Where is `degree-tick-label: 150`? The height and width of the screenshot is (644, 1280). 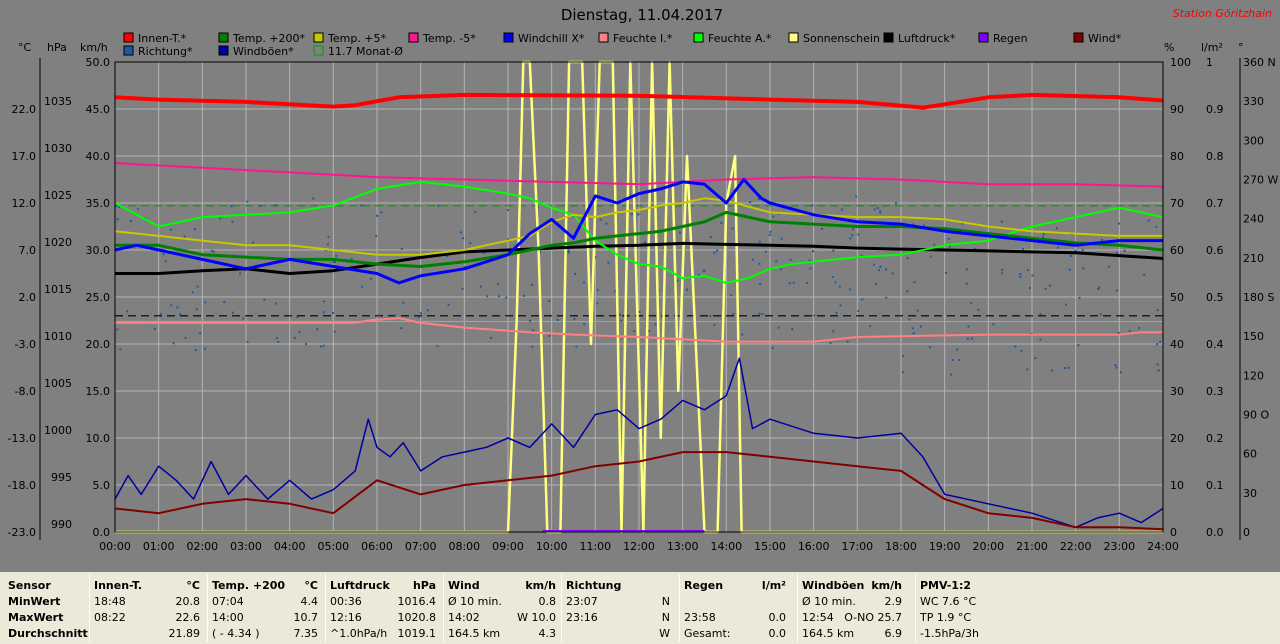 degree-tick-label: 150 is located at coordinates (1253, 336).